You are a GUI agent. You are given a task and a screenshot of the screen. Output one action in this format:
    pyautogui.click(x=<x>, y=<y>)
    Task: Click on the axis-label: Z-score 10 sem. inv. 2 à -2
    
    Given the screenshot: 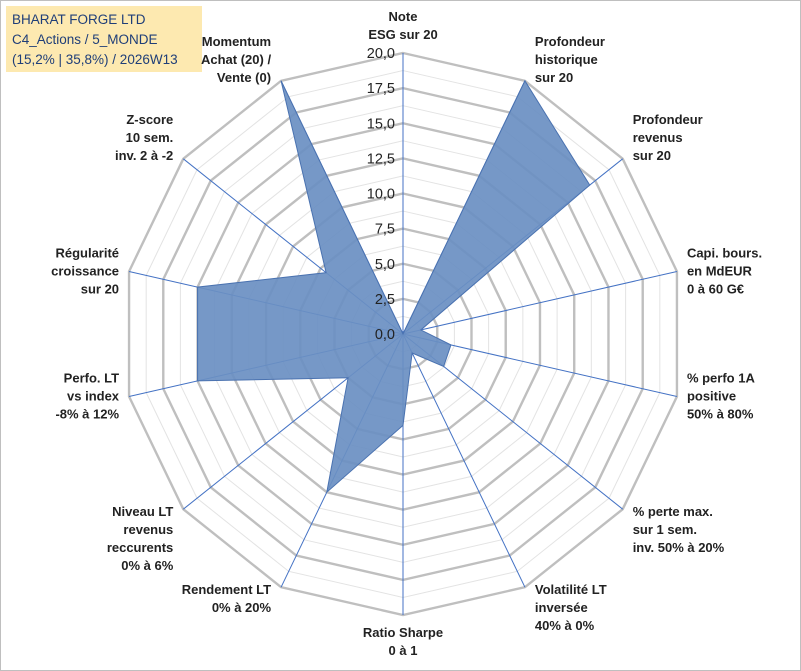 What is the action you would take?
    pyautogui.click(x=144, y=137)
    